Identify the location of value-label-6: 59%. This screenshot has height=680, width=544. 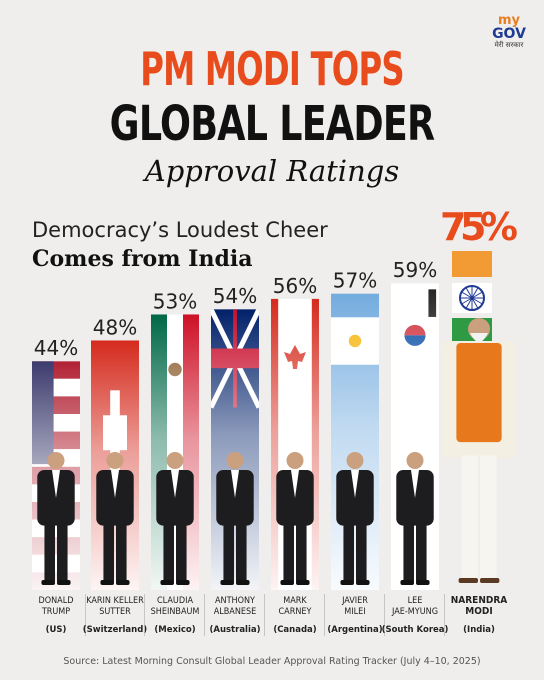
(415, 270).